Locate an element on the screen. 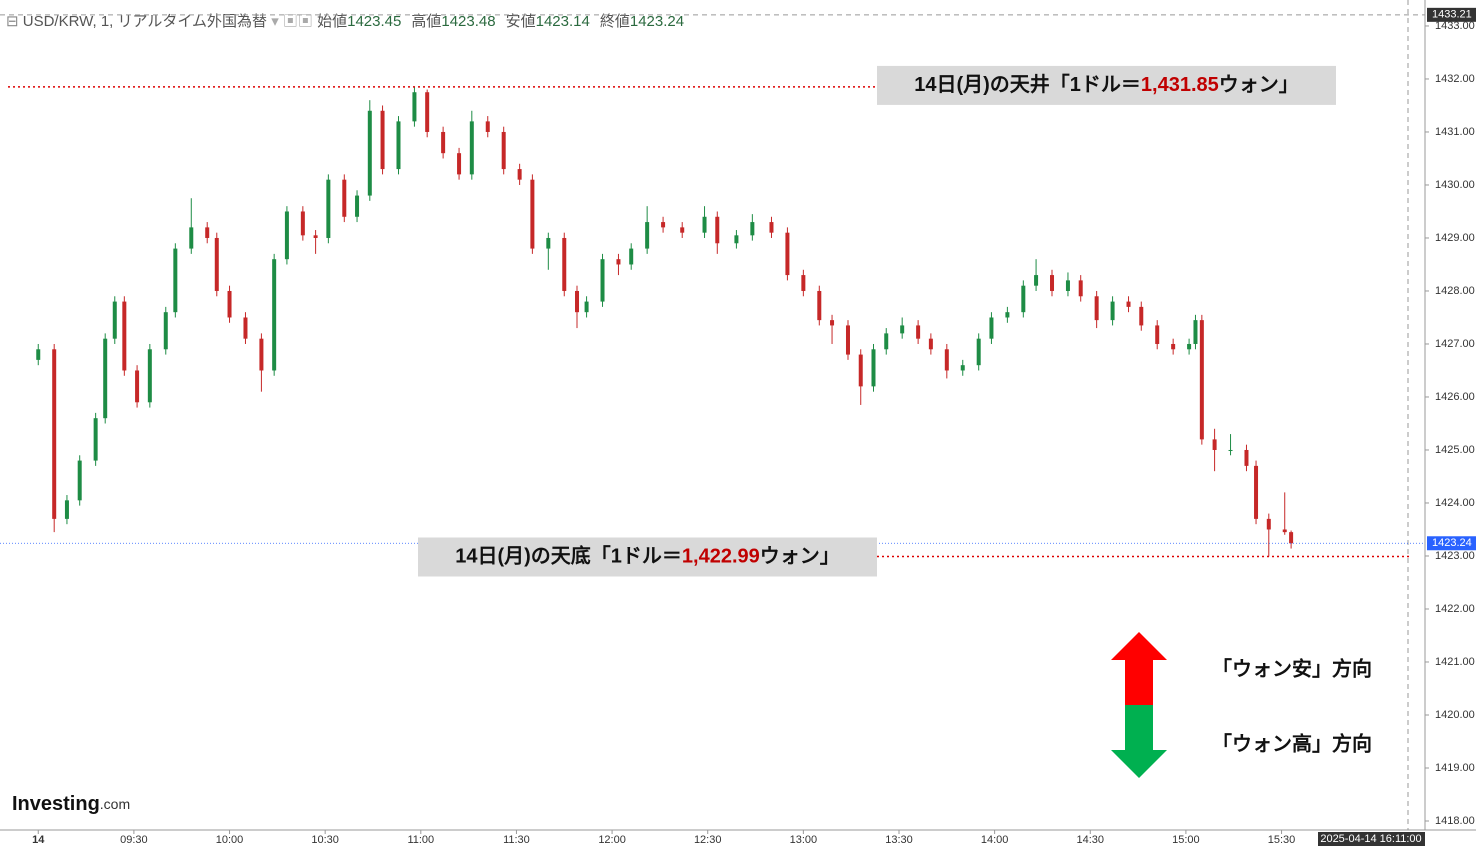  direction-label: 「ウォン安」方向 is located at coordinates (1292, 668).